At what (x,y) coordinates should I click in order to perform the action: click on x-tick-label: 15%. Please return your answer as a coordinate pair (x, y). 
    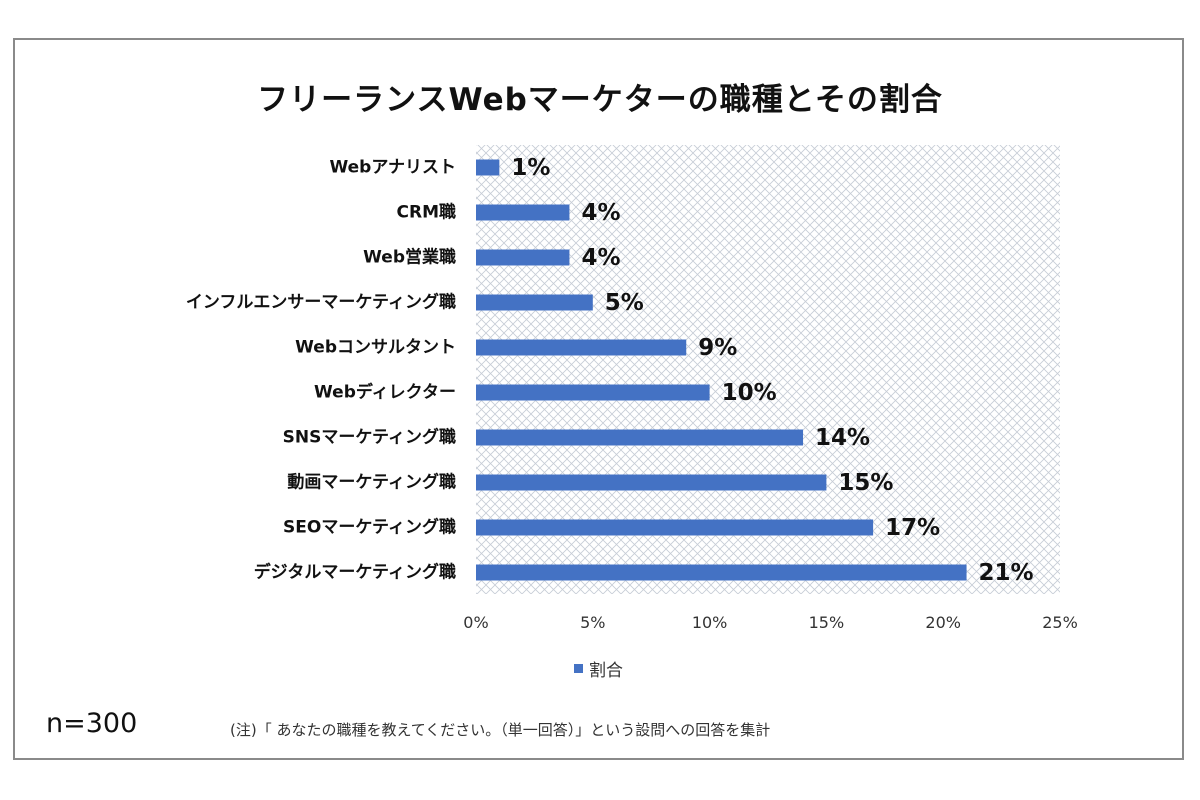
    Looking at the image, I should click on (827, 622).